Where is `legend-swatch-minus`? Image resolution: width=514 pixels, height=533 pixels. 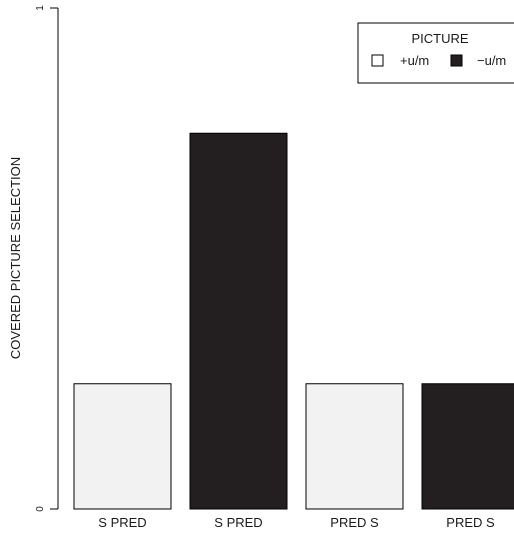 legend-swatch-minus is located at coordinates (456, 60).